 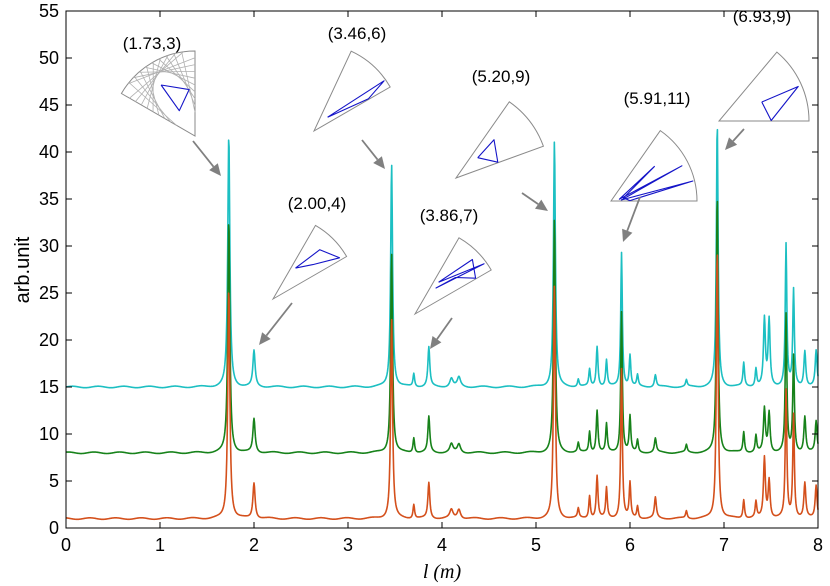 What do you see at coordinates (724, 545) in the screenshot?
I see `x-tick-label: 7` at bounding box center [724, 545].